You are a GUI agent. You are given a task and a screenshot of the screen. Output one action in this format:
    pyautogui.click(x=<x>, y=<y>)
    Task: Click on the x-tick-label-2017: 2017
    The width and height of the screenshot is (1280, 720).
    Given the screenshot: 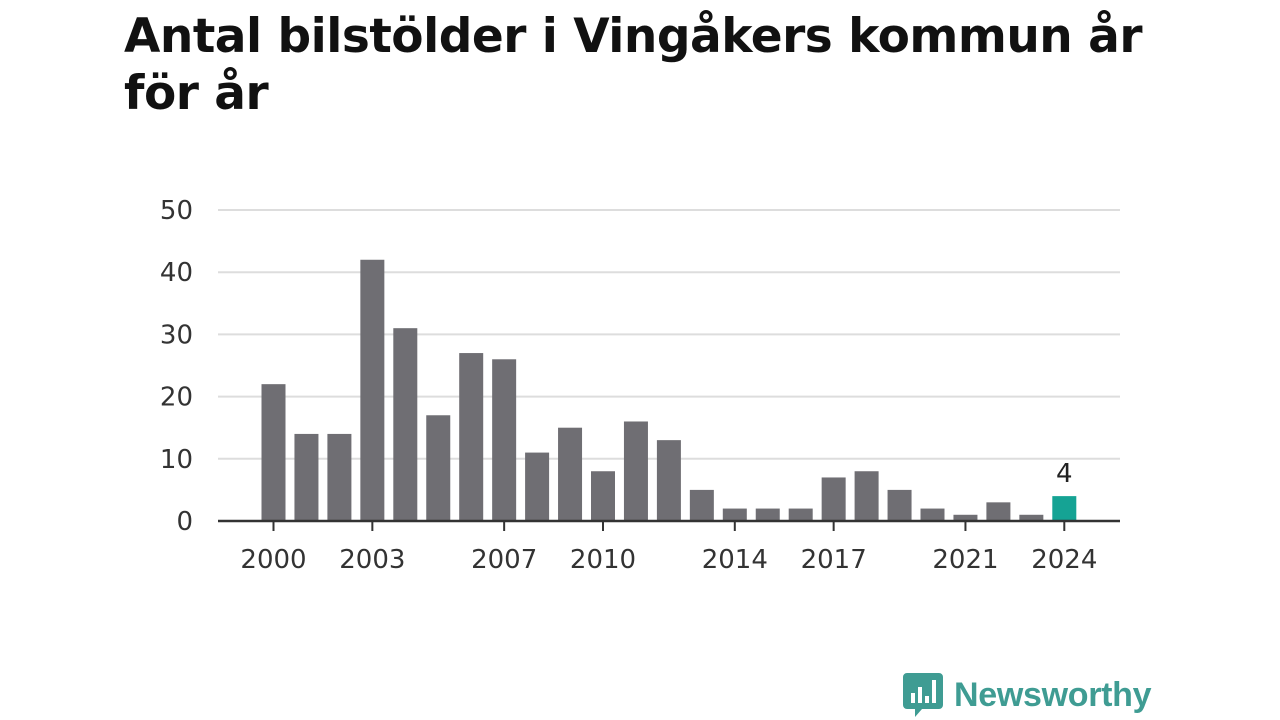 What is the action you would take?
    pyautogui.click(x=834, y=560)
    